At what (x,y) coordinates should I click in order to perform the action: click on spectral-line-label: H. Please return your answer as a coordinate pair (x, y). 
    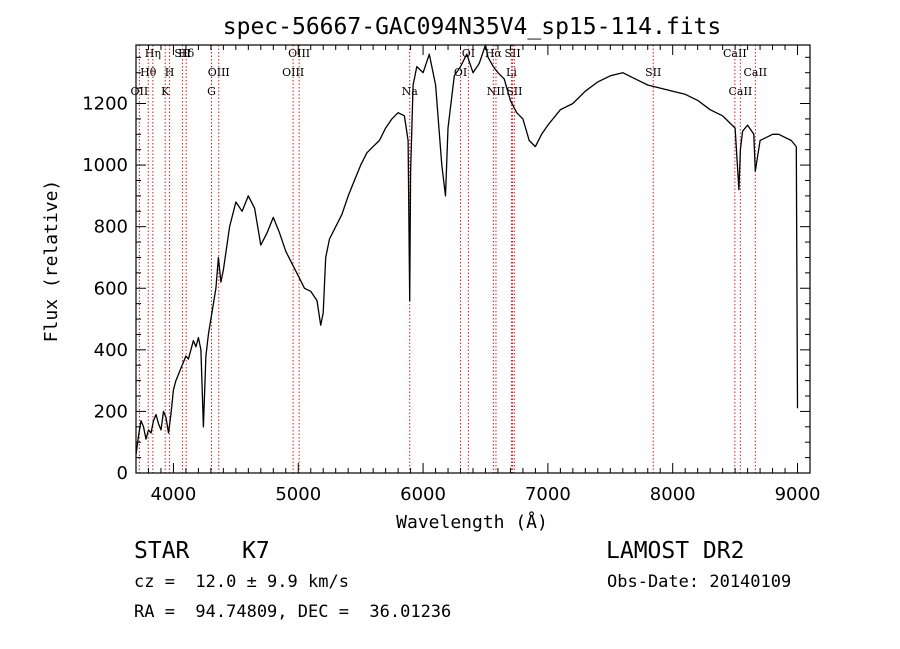
    Looking at the image, I should click on (170, 72).